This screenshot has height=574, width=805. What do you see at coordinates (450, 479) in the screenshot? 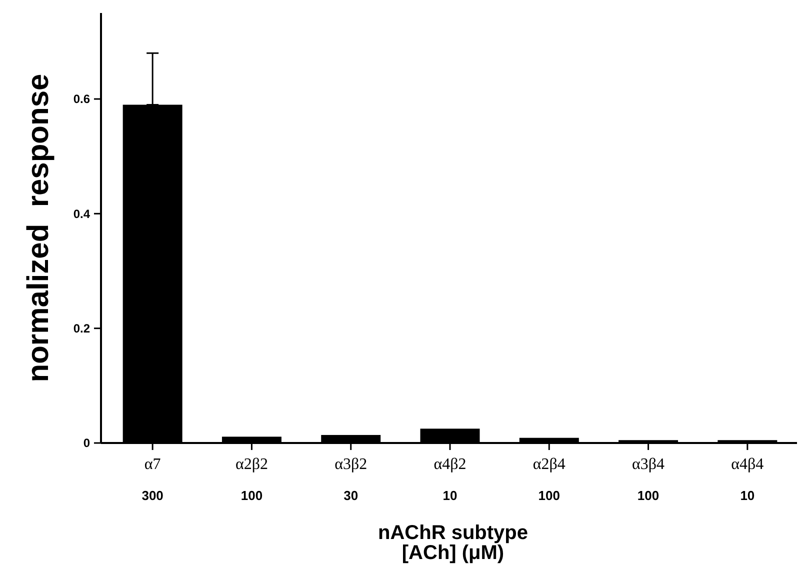
I see `x-tick-label: α4β2 10` at bounding box center [450, 479].